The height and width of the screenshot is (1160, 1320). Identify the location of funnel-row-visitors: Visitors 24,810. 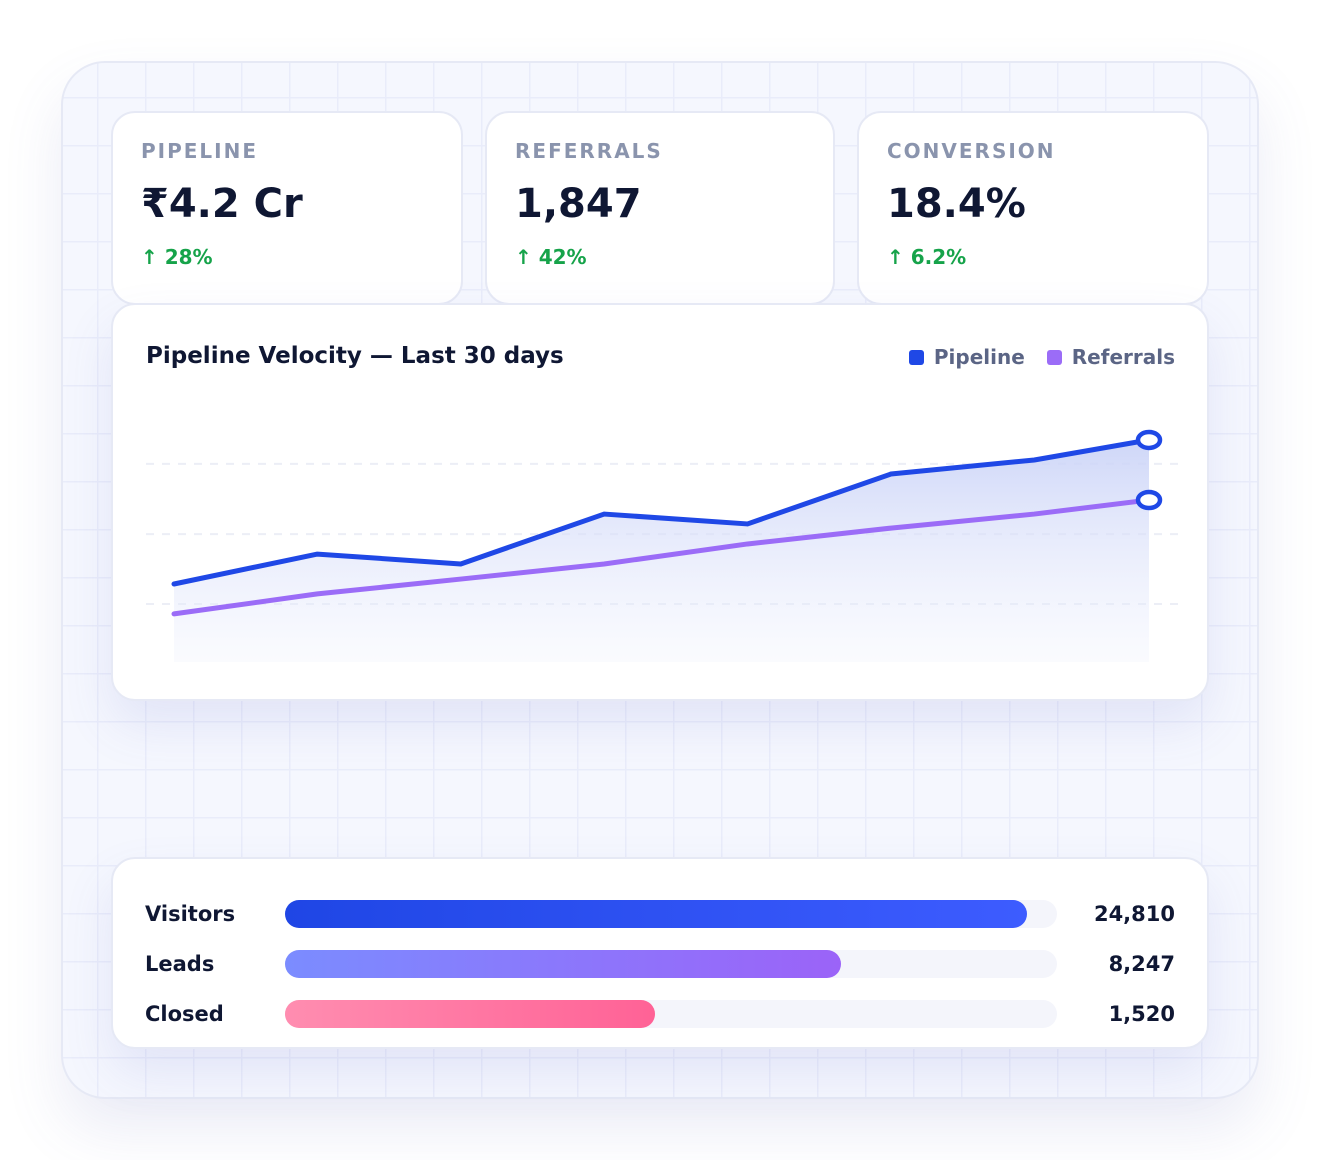
(660, 914).